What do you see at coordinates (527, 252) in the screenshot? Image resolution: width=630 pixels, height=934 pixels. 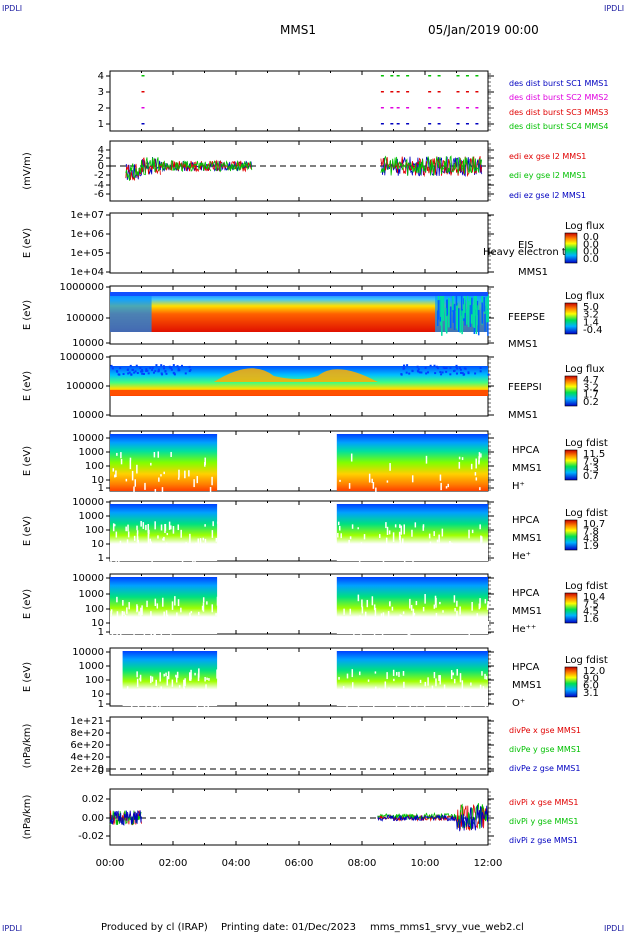 I see `overlay-label: Heavy electron to` at bounding box center [527, 252].